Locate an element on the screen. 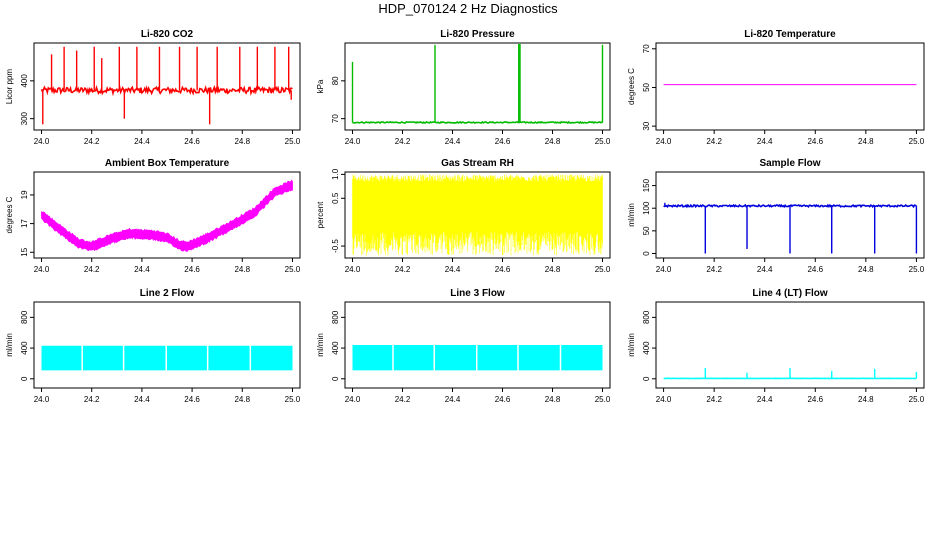  panel-title: Ambient Box Temperature is located at coordinates (167, 163).